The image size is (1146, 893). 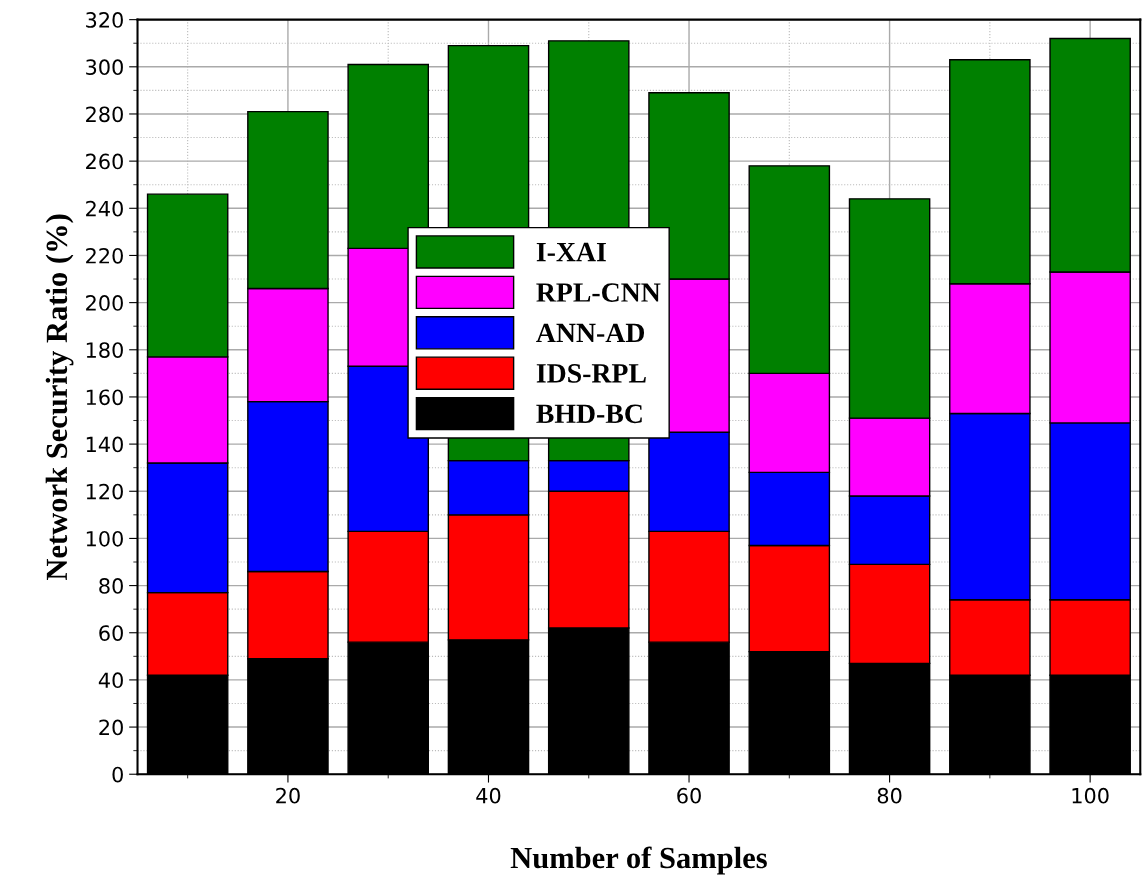 I want to click on y-tick-label: 120, so click(x=104, y=491).